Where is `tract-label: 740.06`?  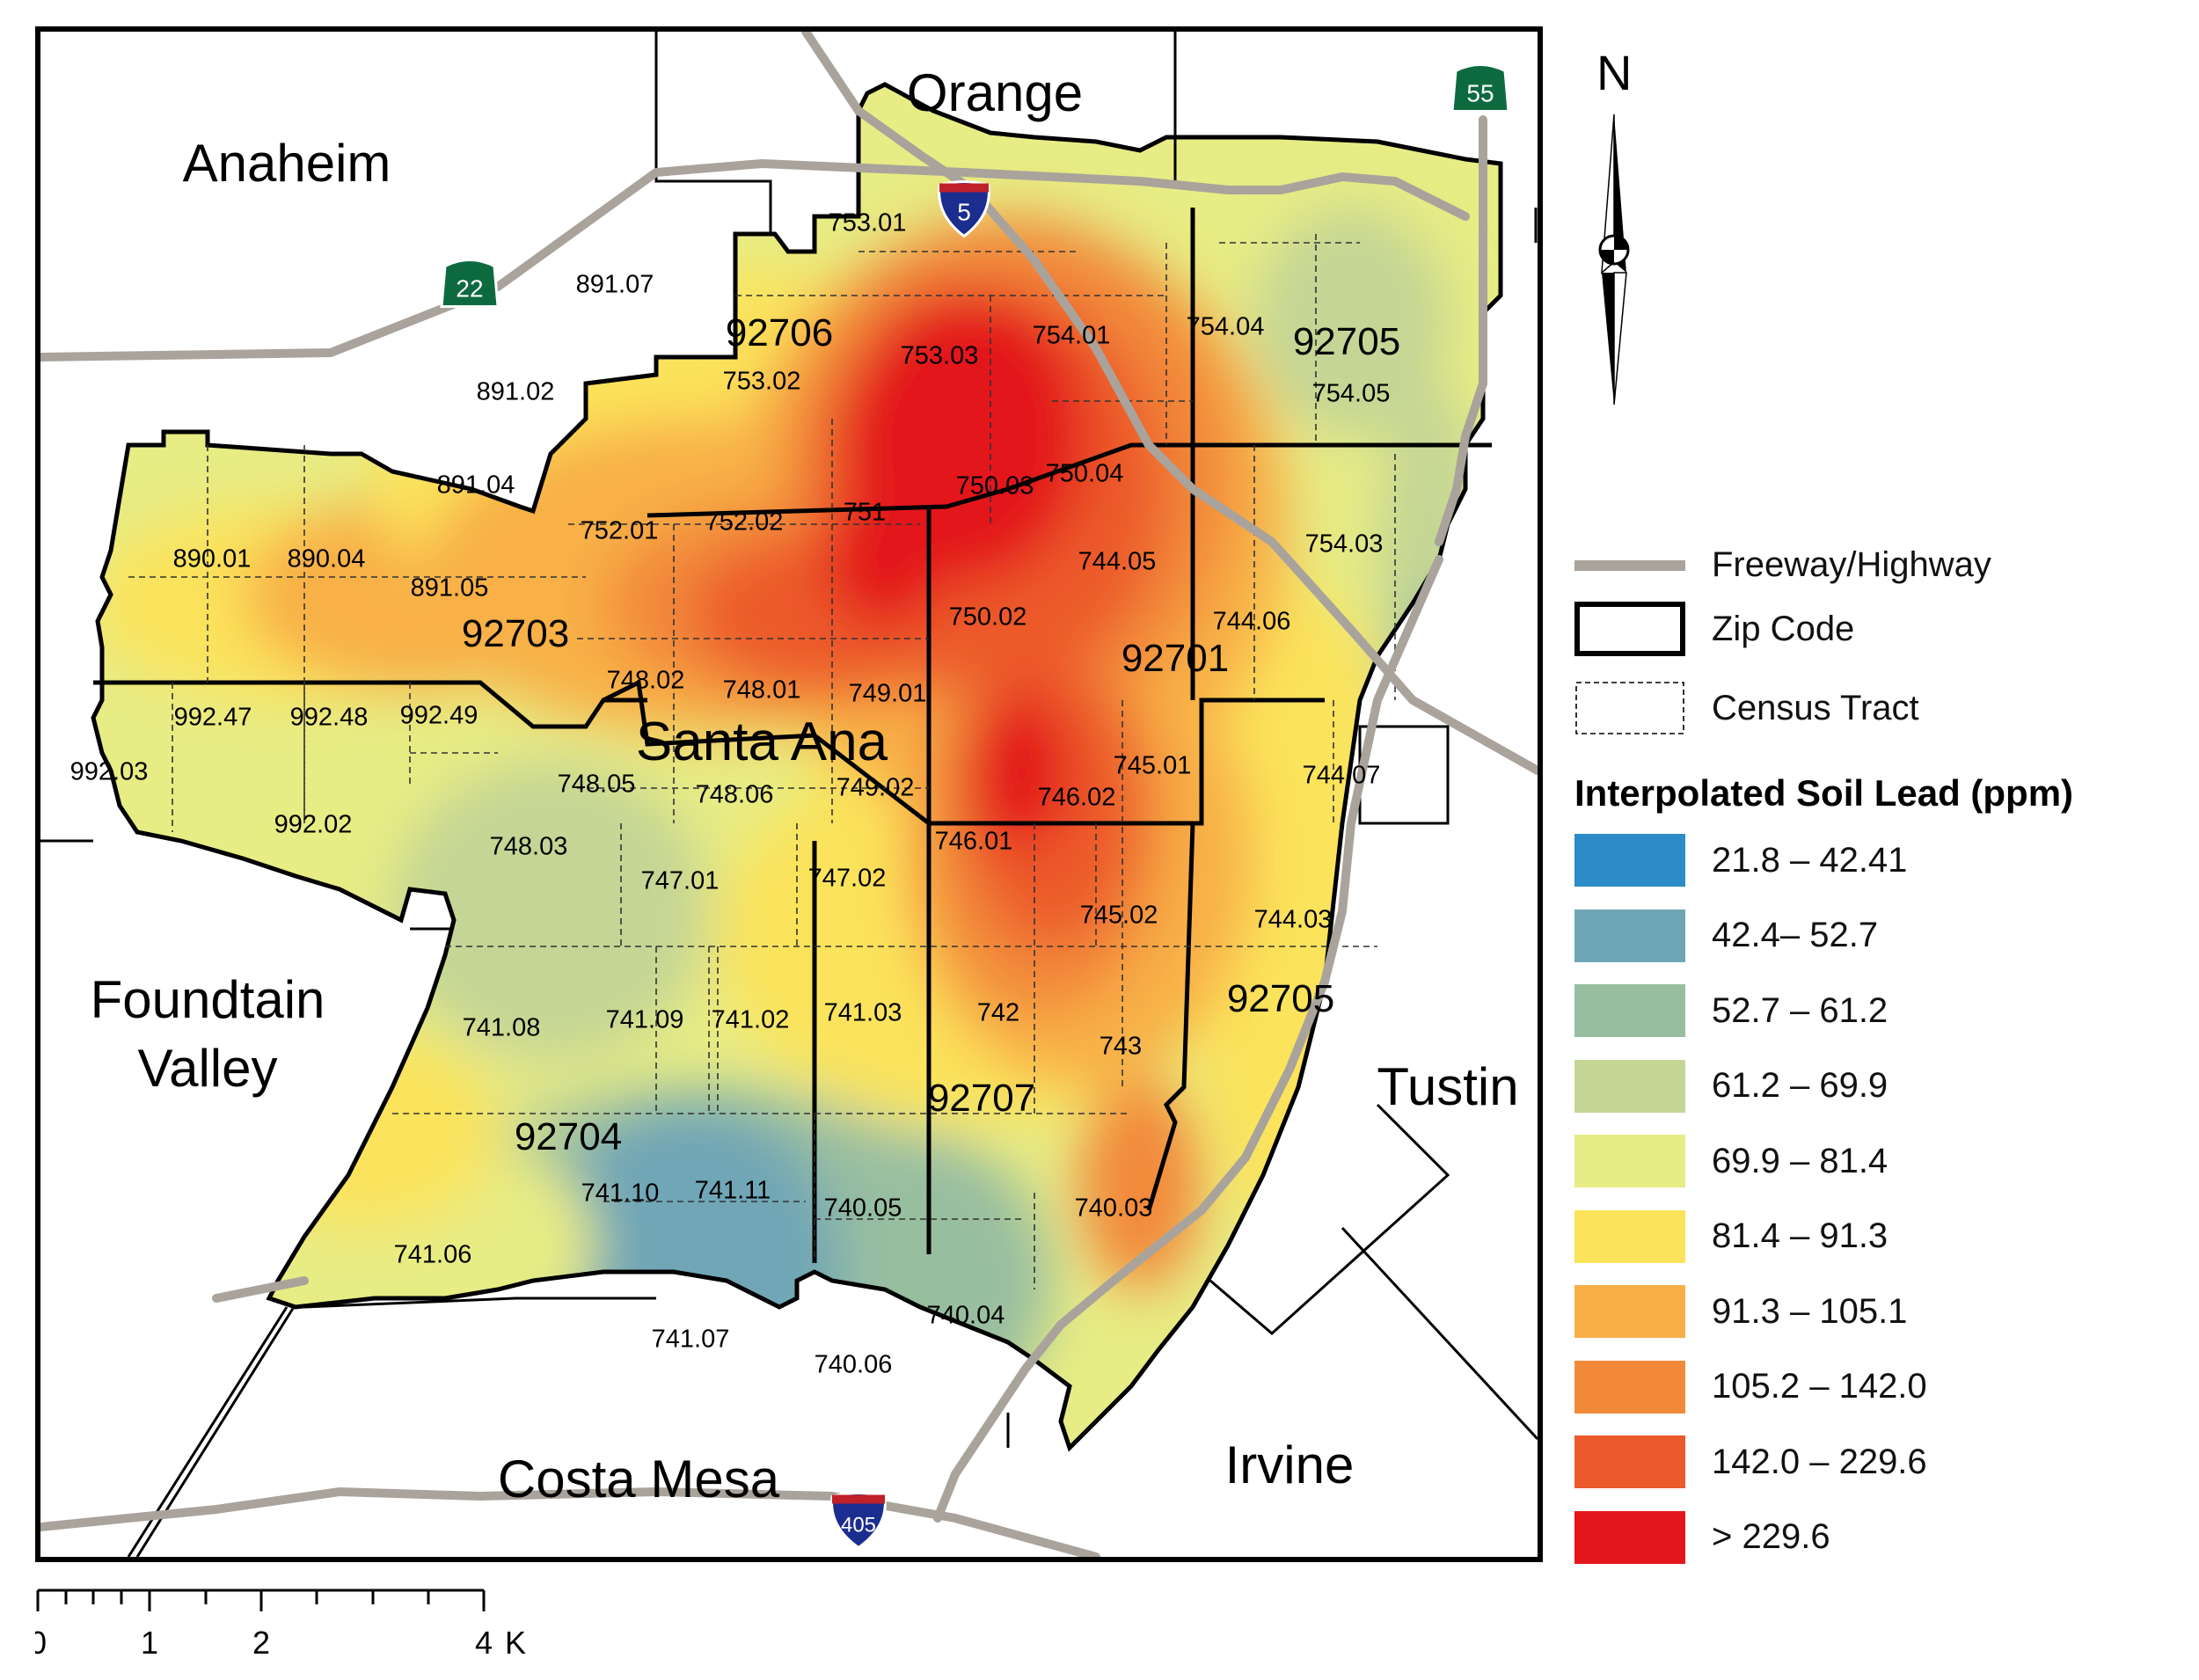 tract-label: 740.06 is located at coordinates (853, 1364).